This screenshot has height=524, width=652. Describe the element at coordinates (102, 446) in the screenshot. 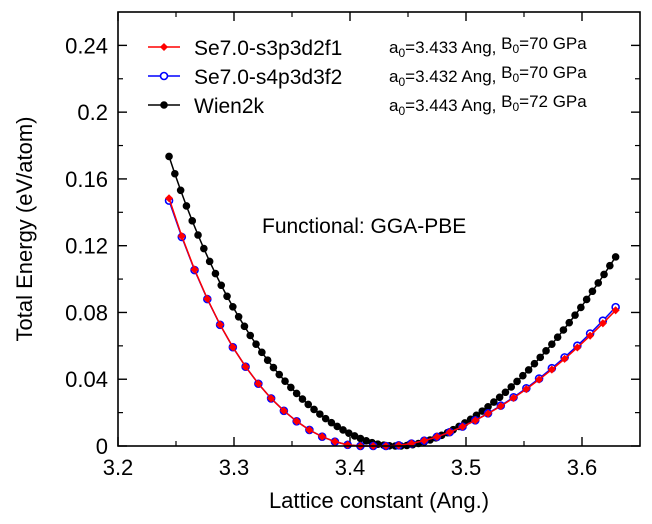

I see `y-tick-label: 0` at that location.